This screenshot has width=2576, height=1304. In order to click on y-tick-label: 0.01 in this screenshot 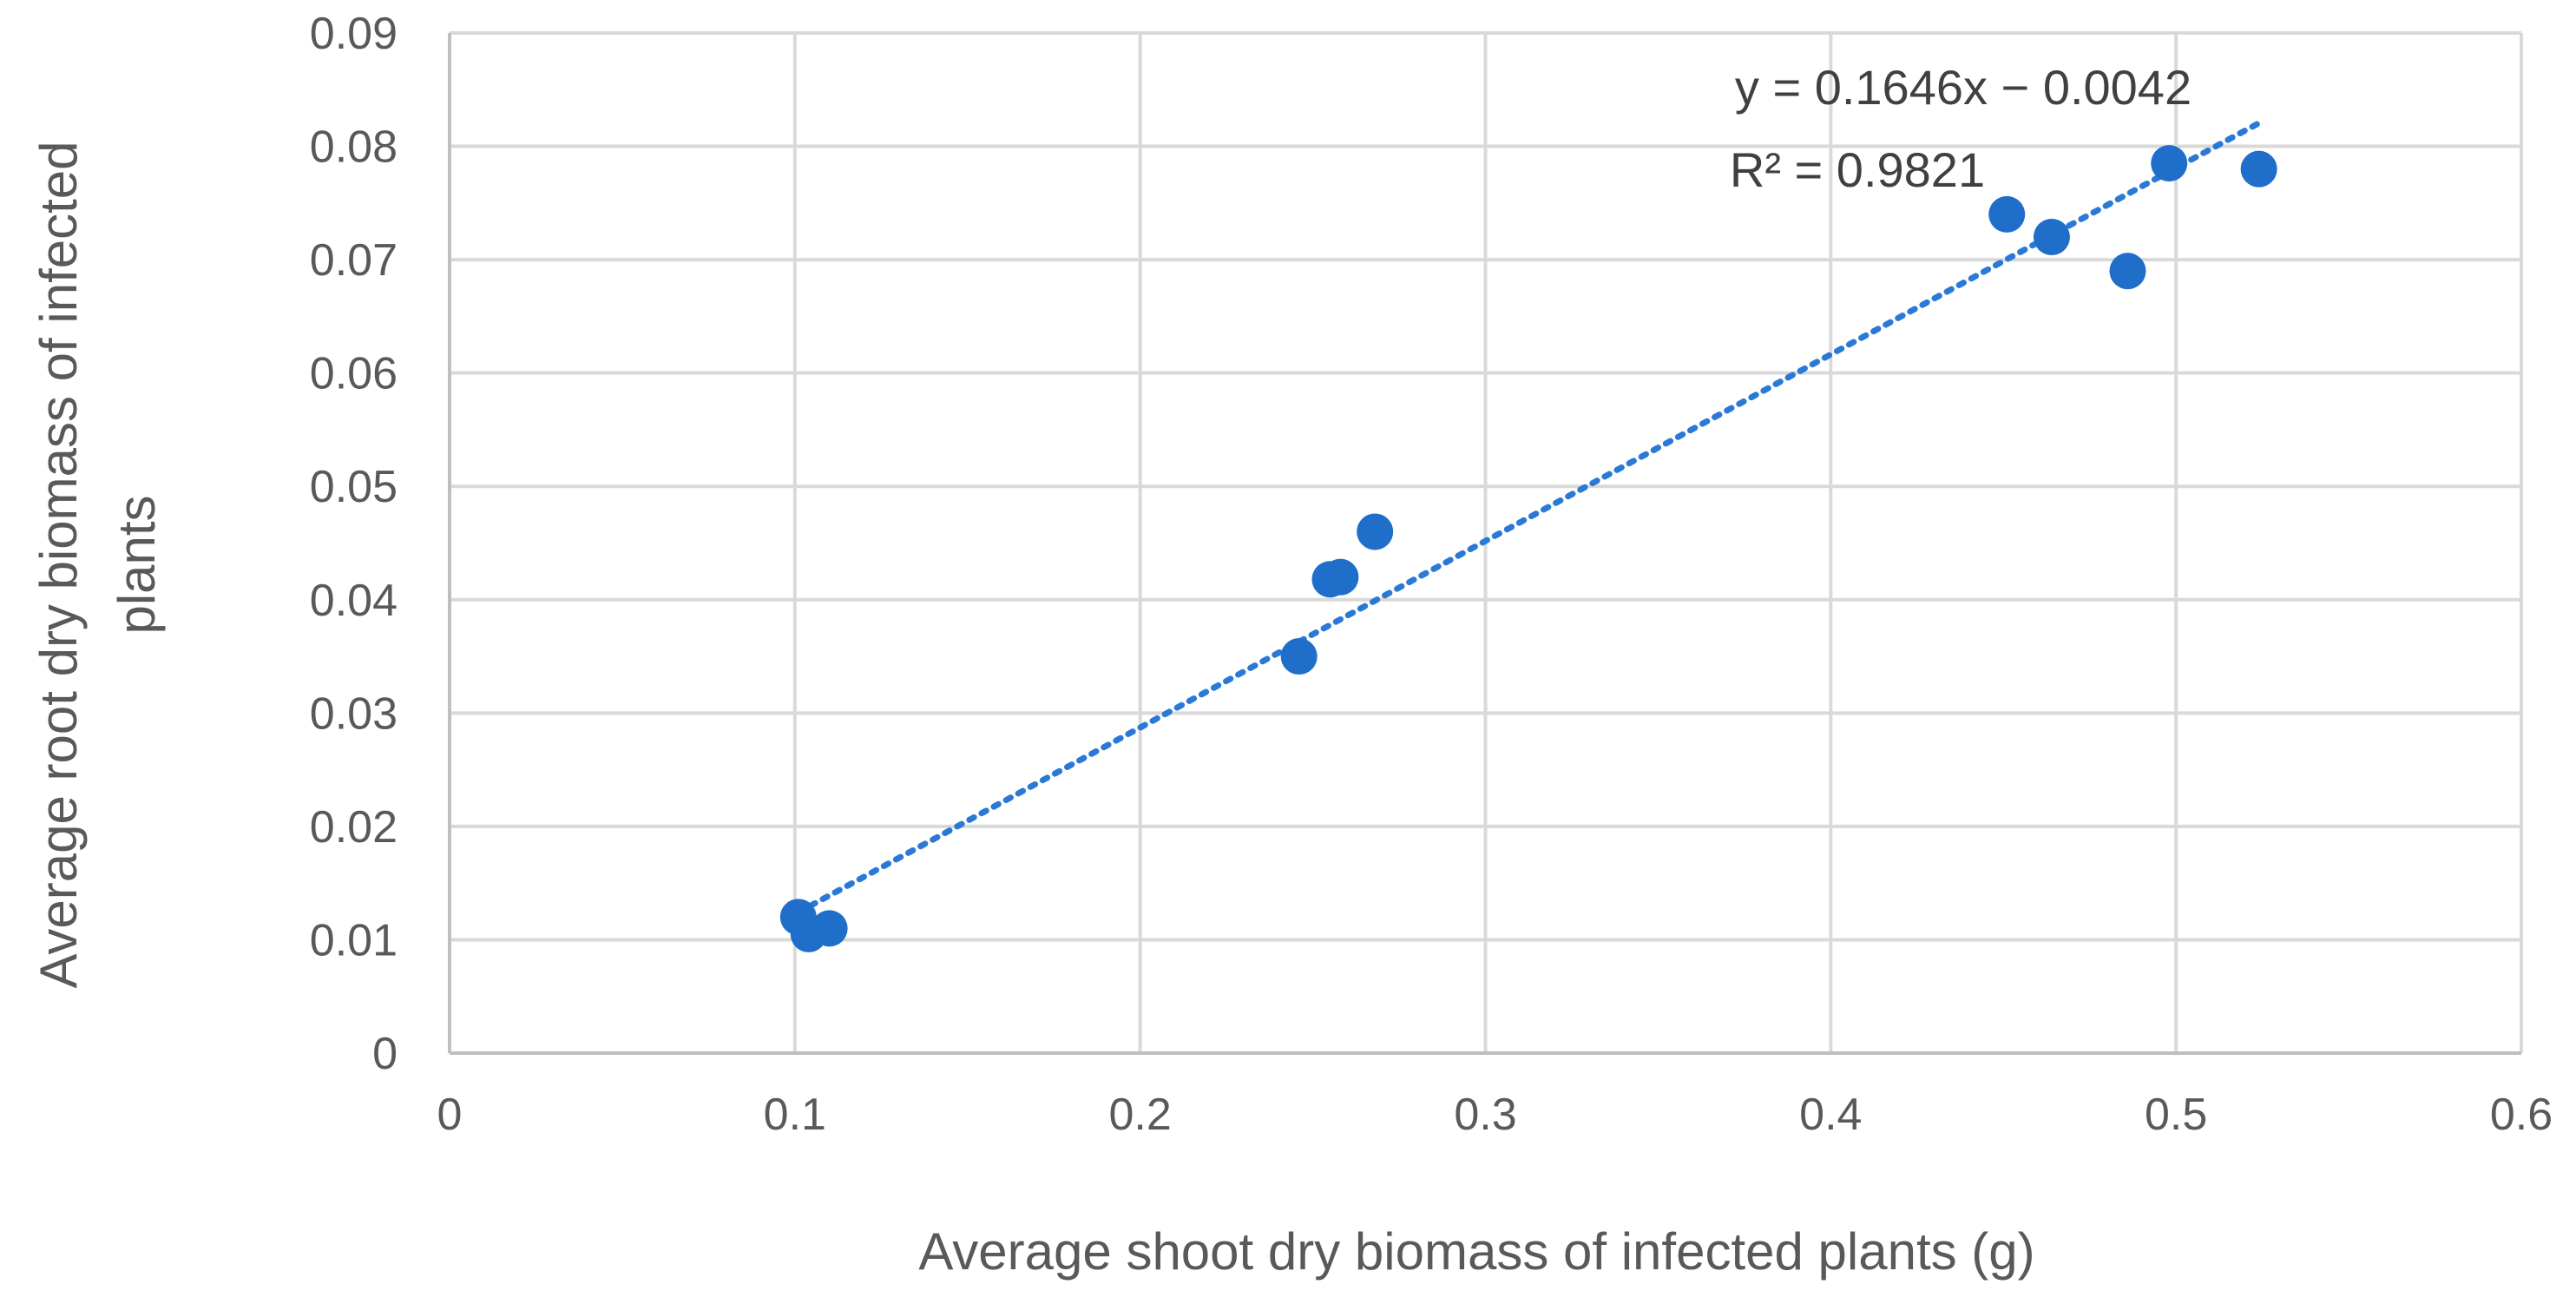, I will do `click(354, 940)`.